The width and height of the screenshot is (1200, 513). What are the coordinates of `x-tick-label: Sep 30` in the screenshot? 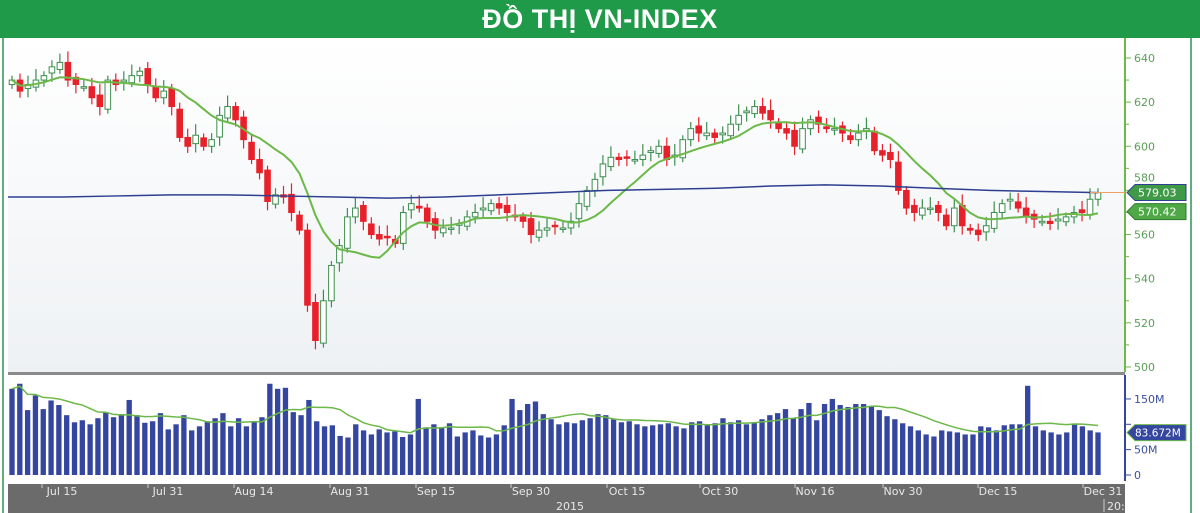 It's located at (531, 491).